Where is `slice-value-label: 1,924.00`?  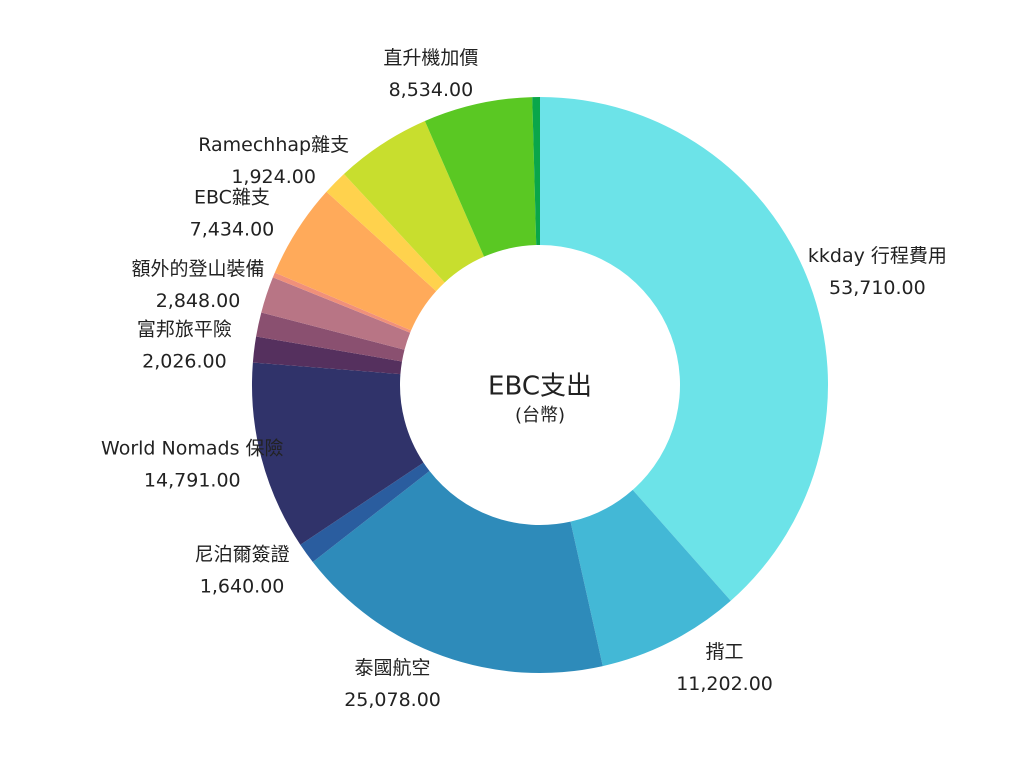 slice-value-label: 1,924.00 is located at coordinates (273, 177).